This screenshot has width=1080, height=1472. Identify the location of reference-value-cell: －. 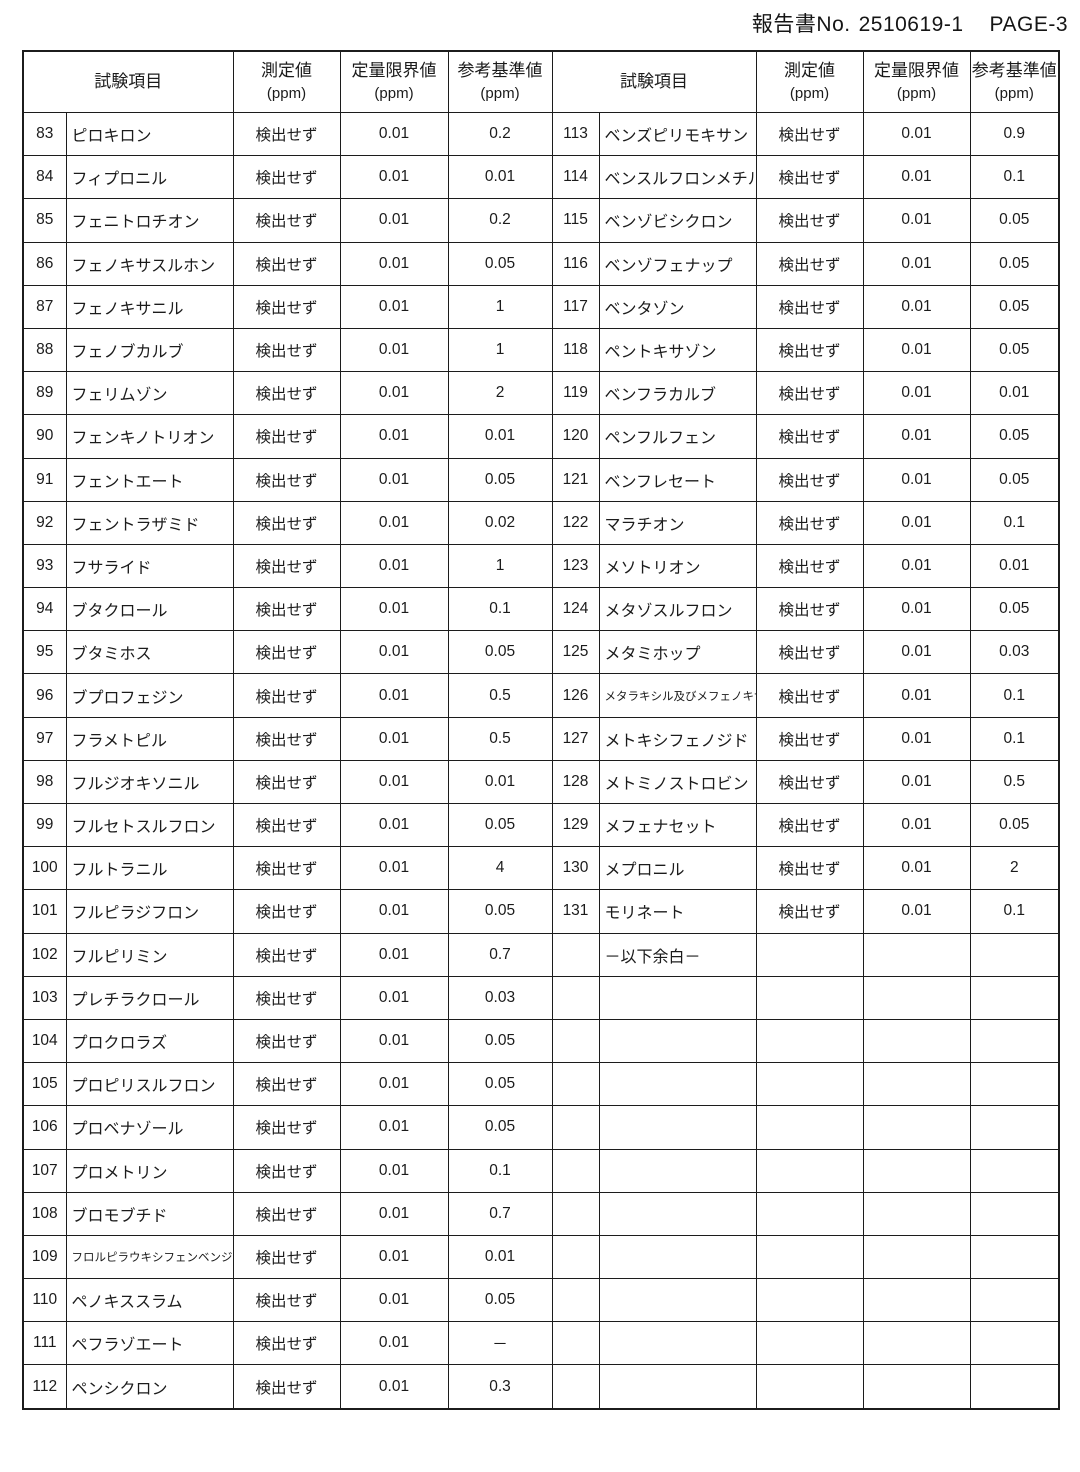
(500, 1343).